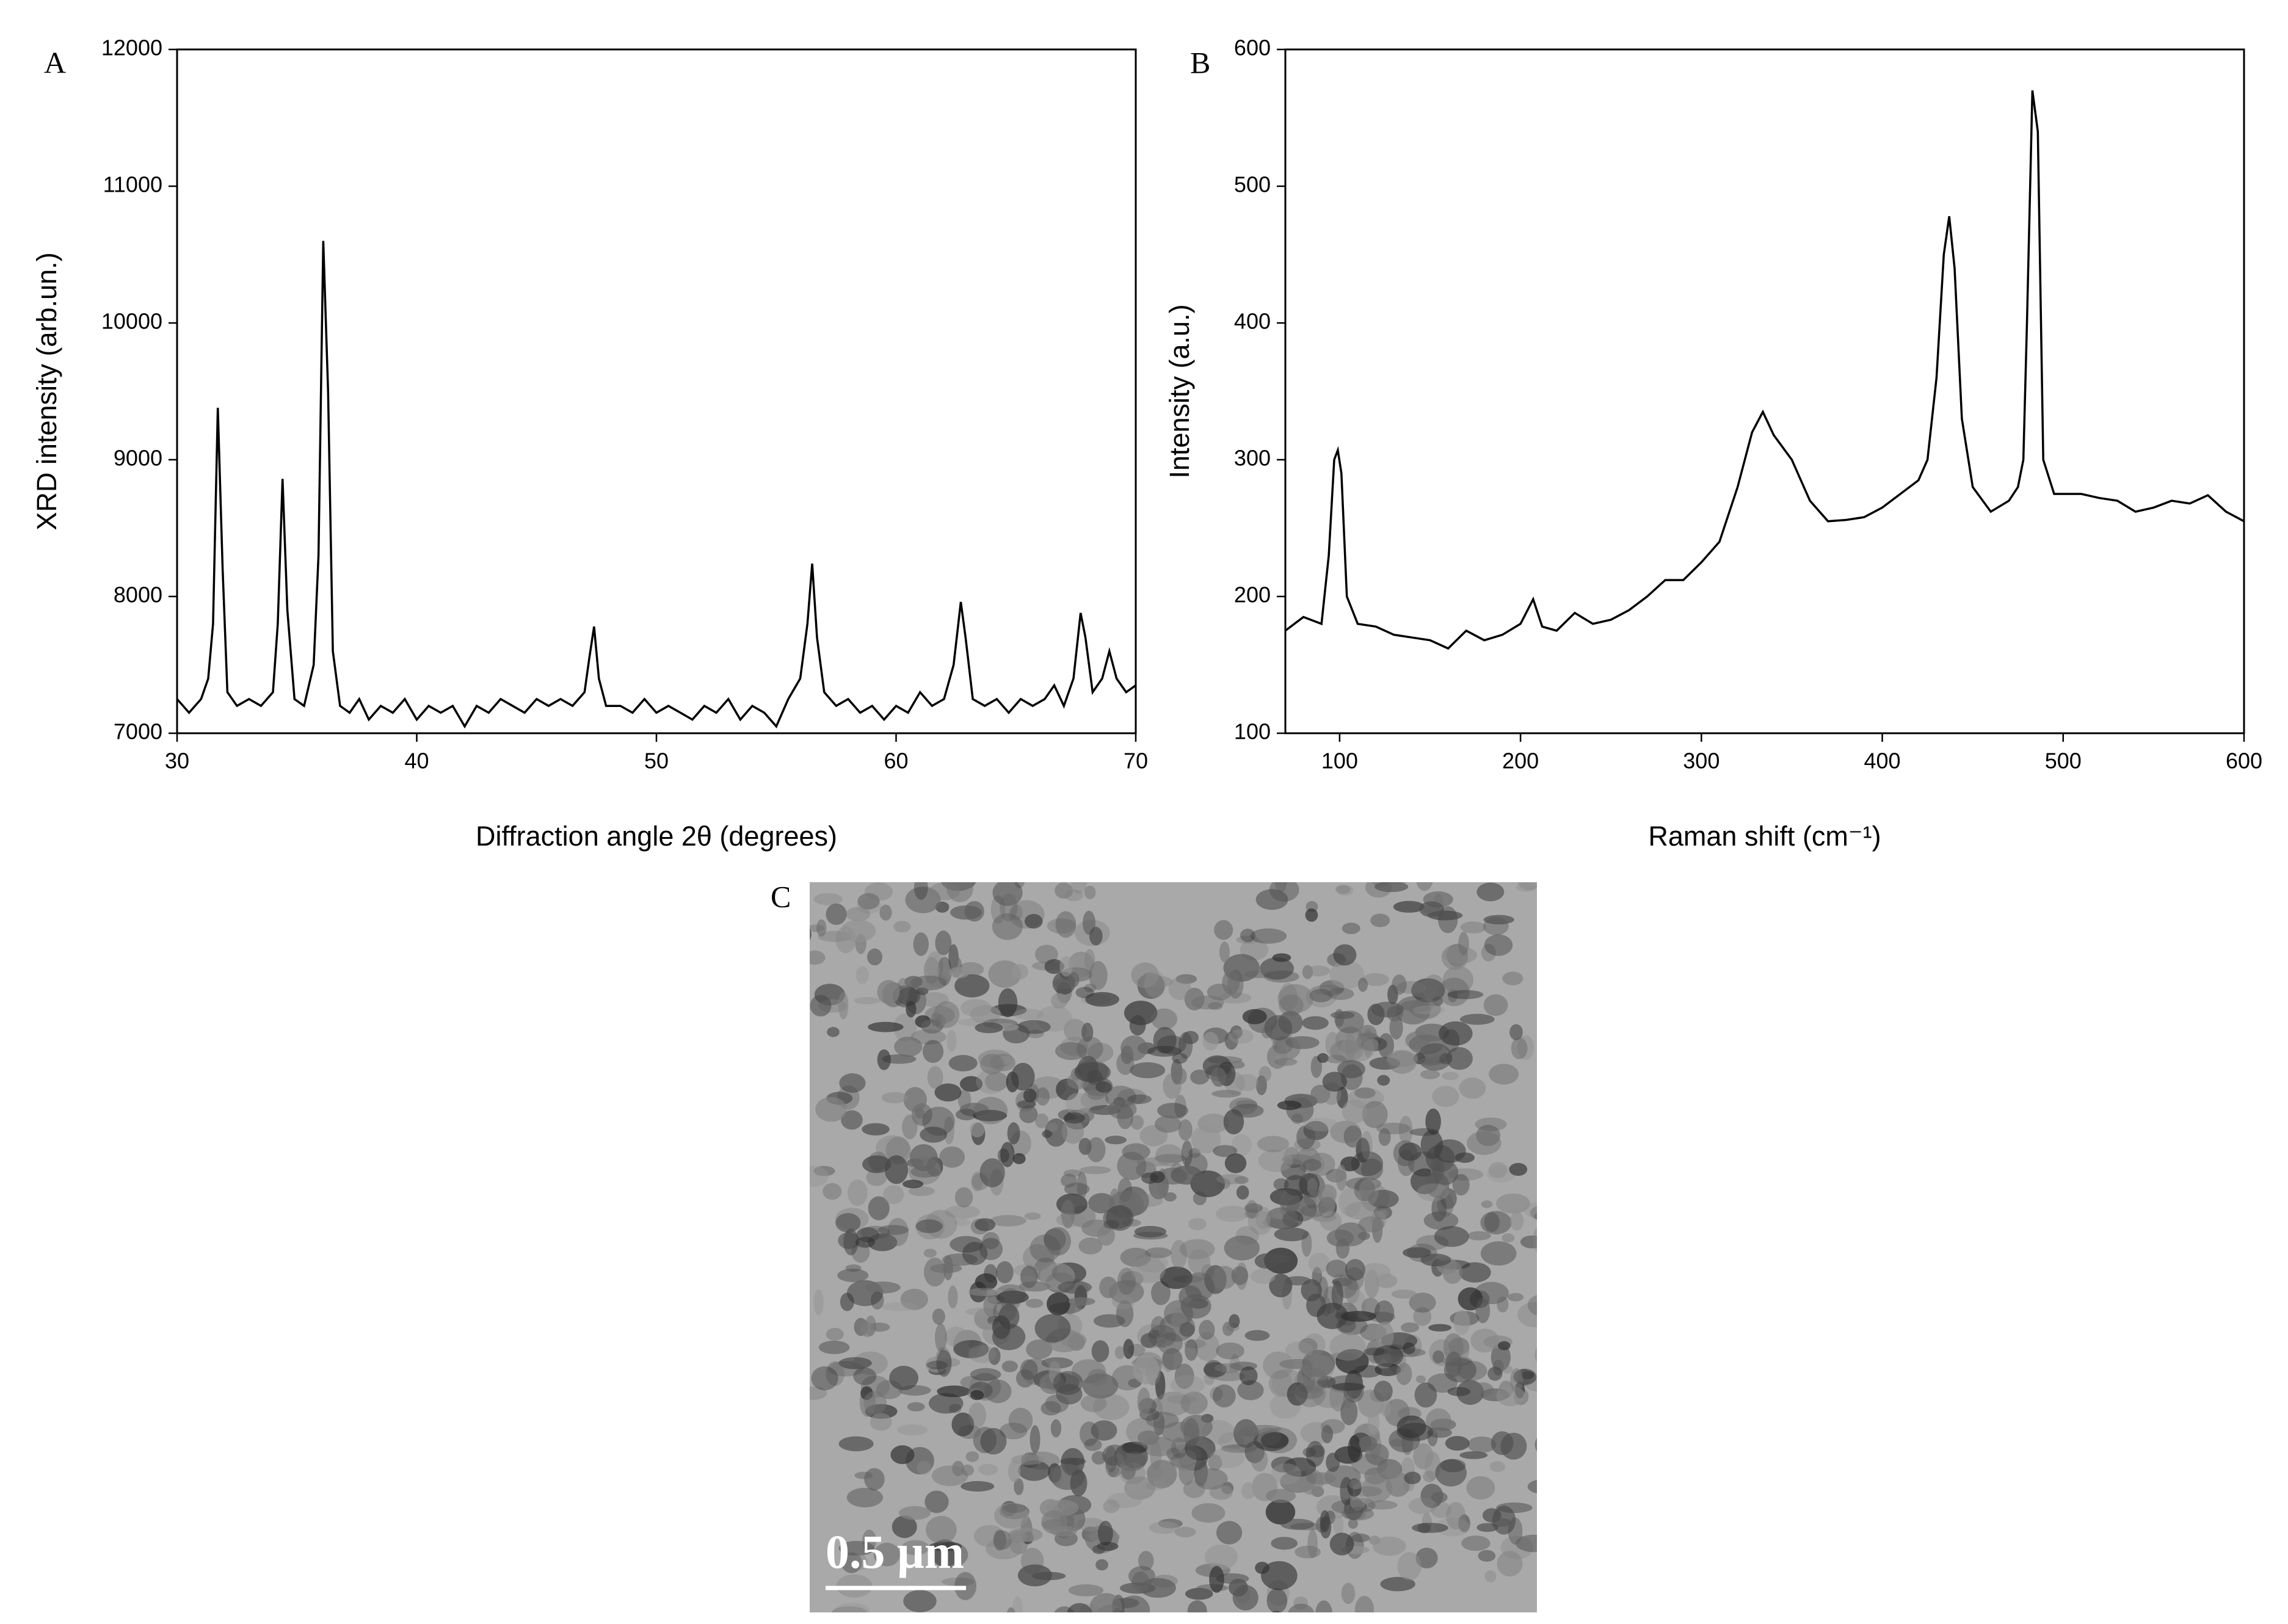 The image size is (2288, 1624). What do you see at coordinates (656, 485) in the screenshot?
I see `data-line` at bounding box center [656, 485].